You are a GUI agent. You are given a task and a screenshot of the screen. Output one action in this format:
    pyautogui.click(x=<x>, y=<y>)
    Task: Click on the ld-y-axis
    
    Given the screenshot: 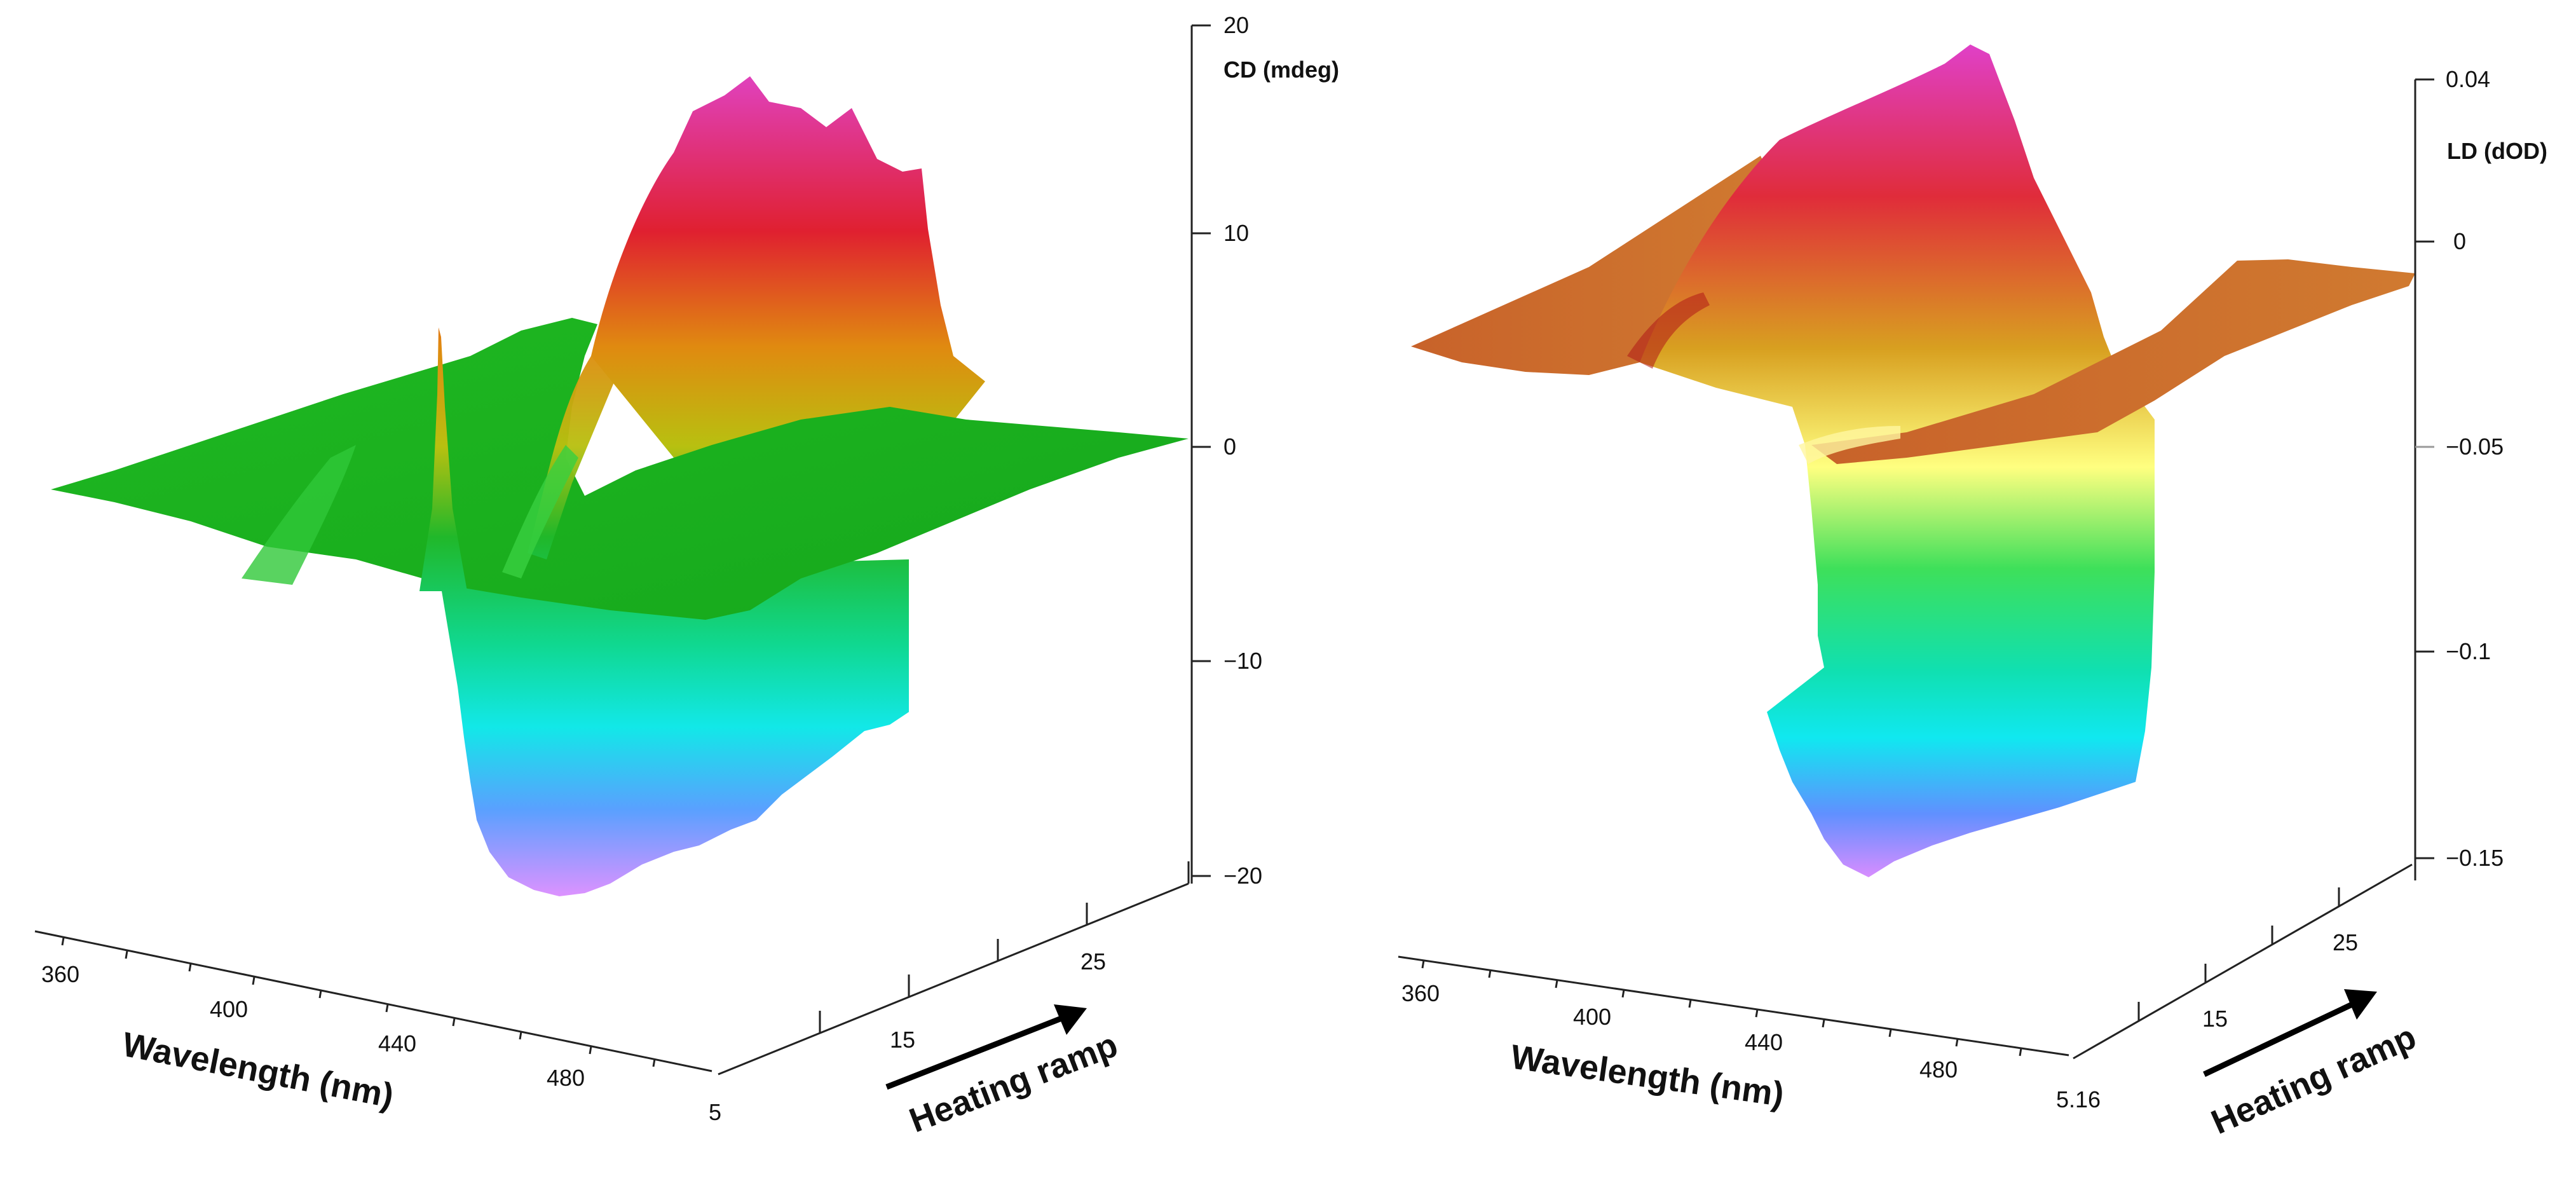 What is the action you would take?
    pyautogui.click(x=2243, y=961)
    